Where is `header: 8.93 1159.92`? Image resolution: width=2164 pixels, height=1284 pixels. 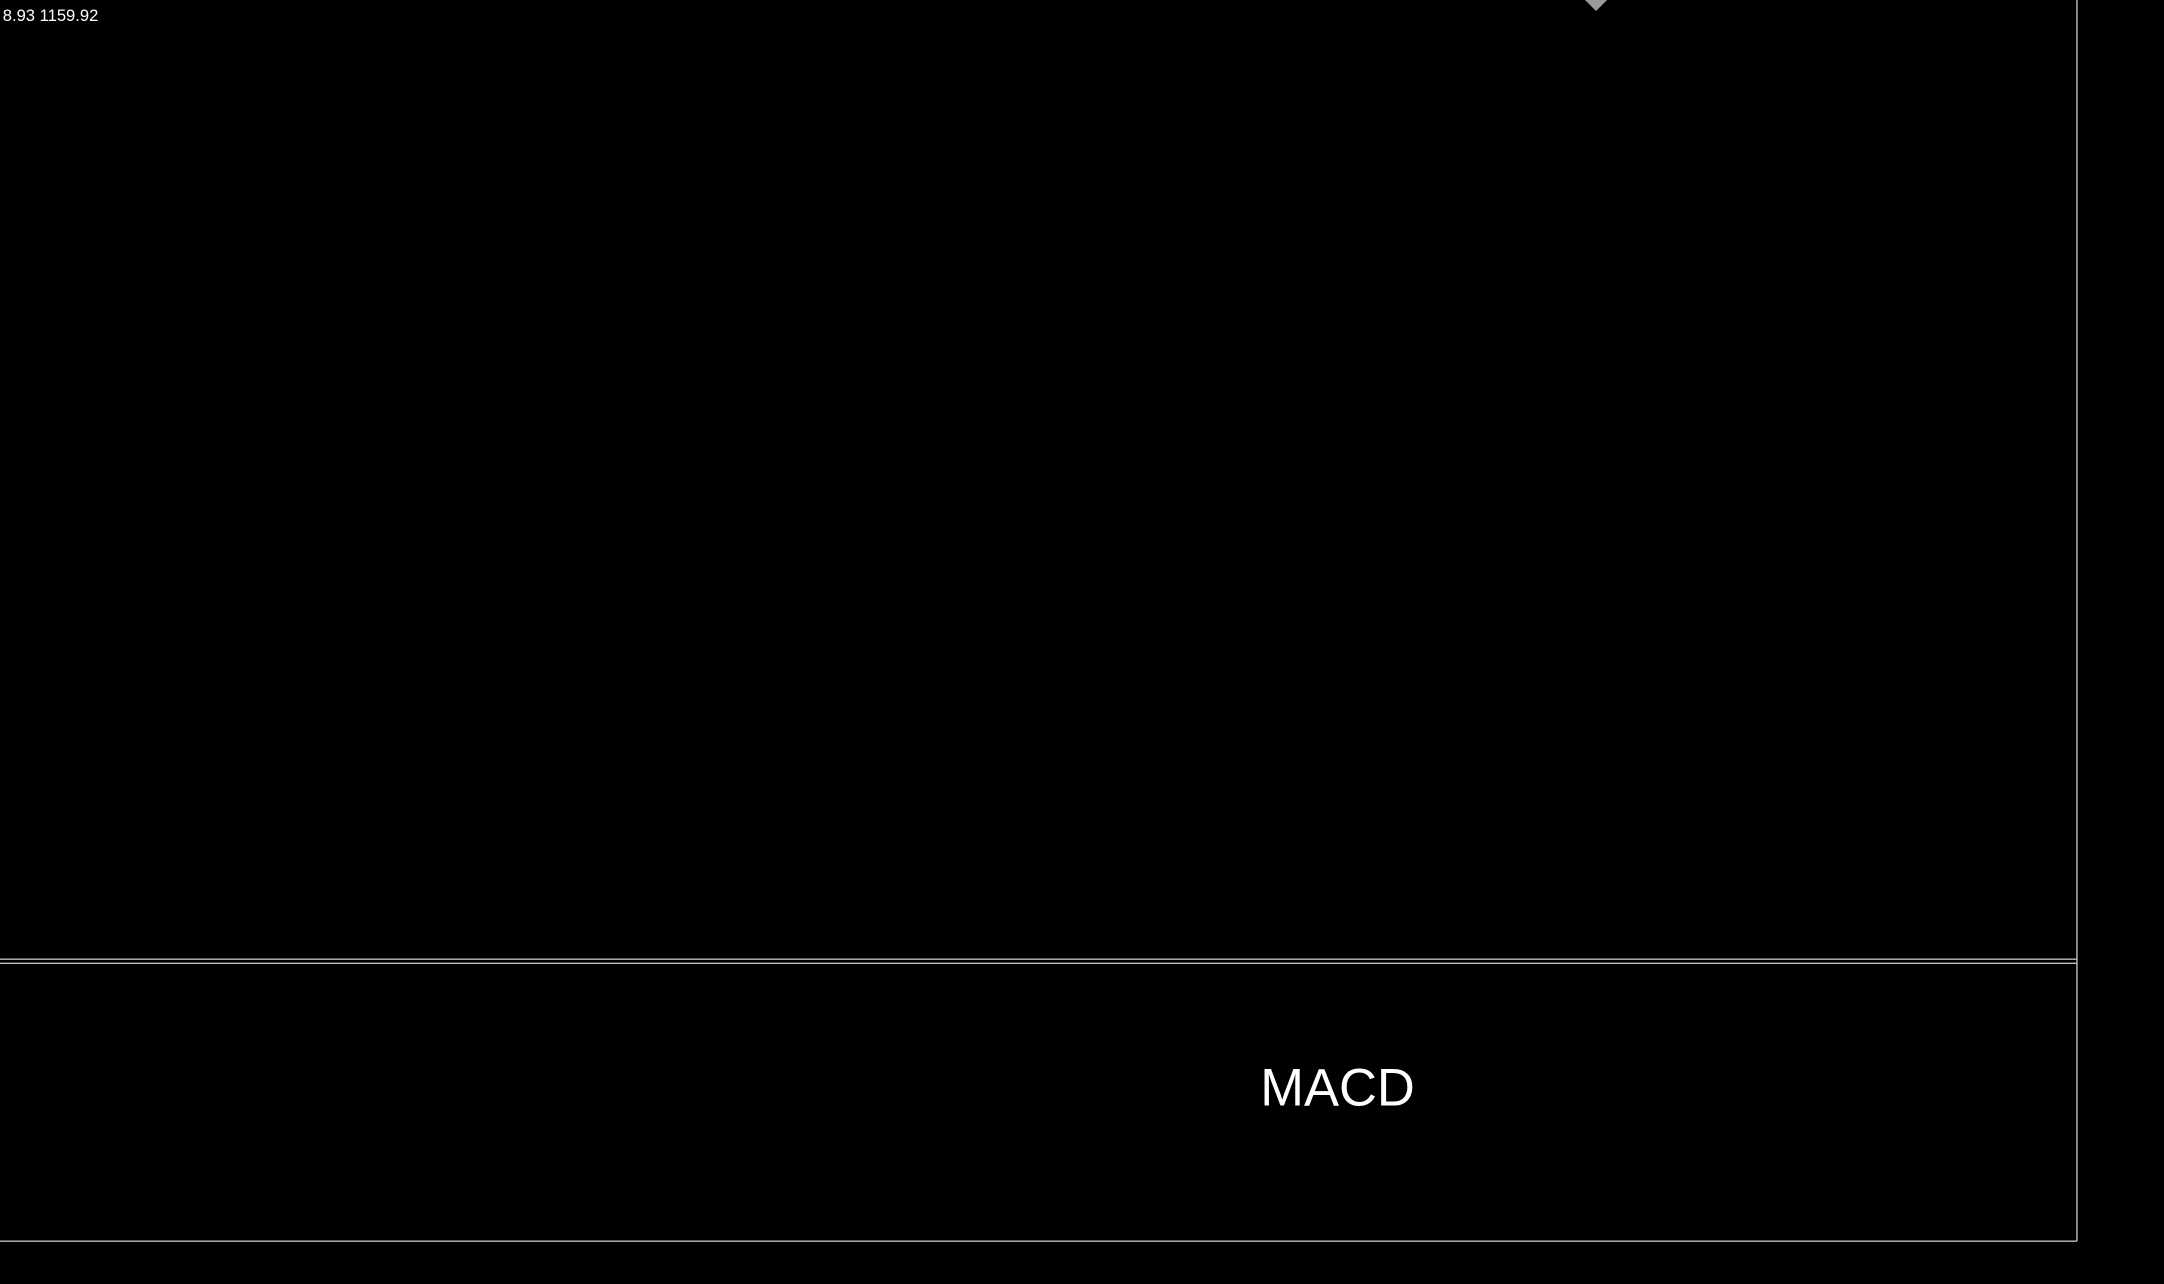
header: 8.93 1159.92 is located at coordinates (51, 15).